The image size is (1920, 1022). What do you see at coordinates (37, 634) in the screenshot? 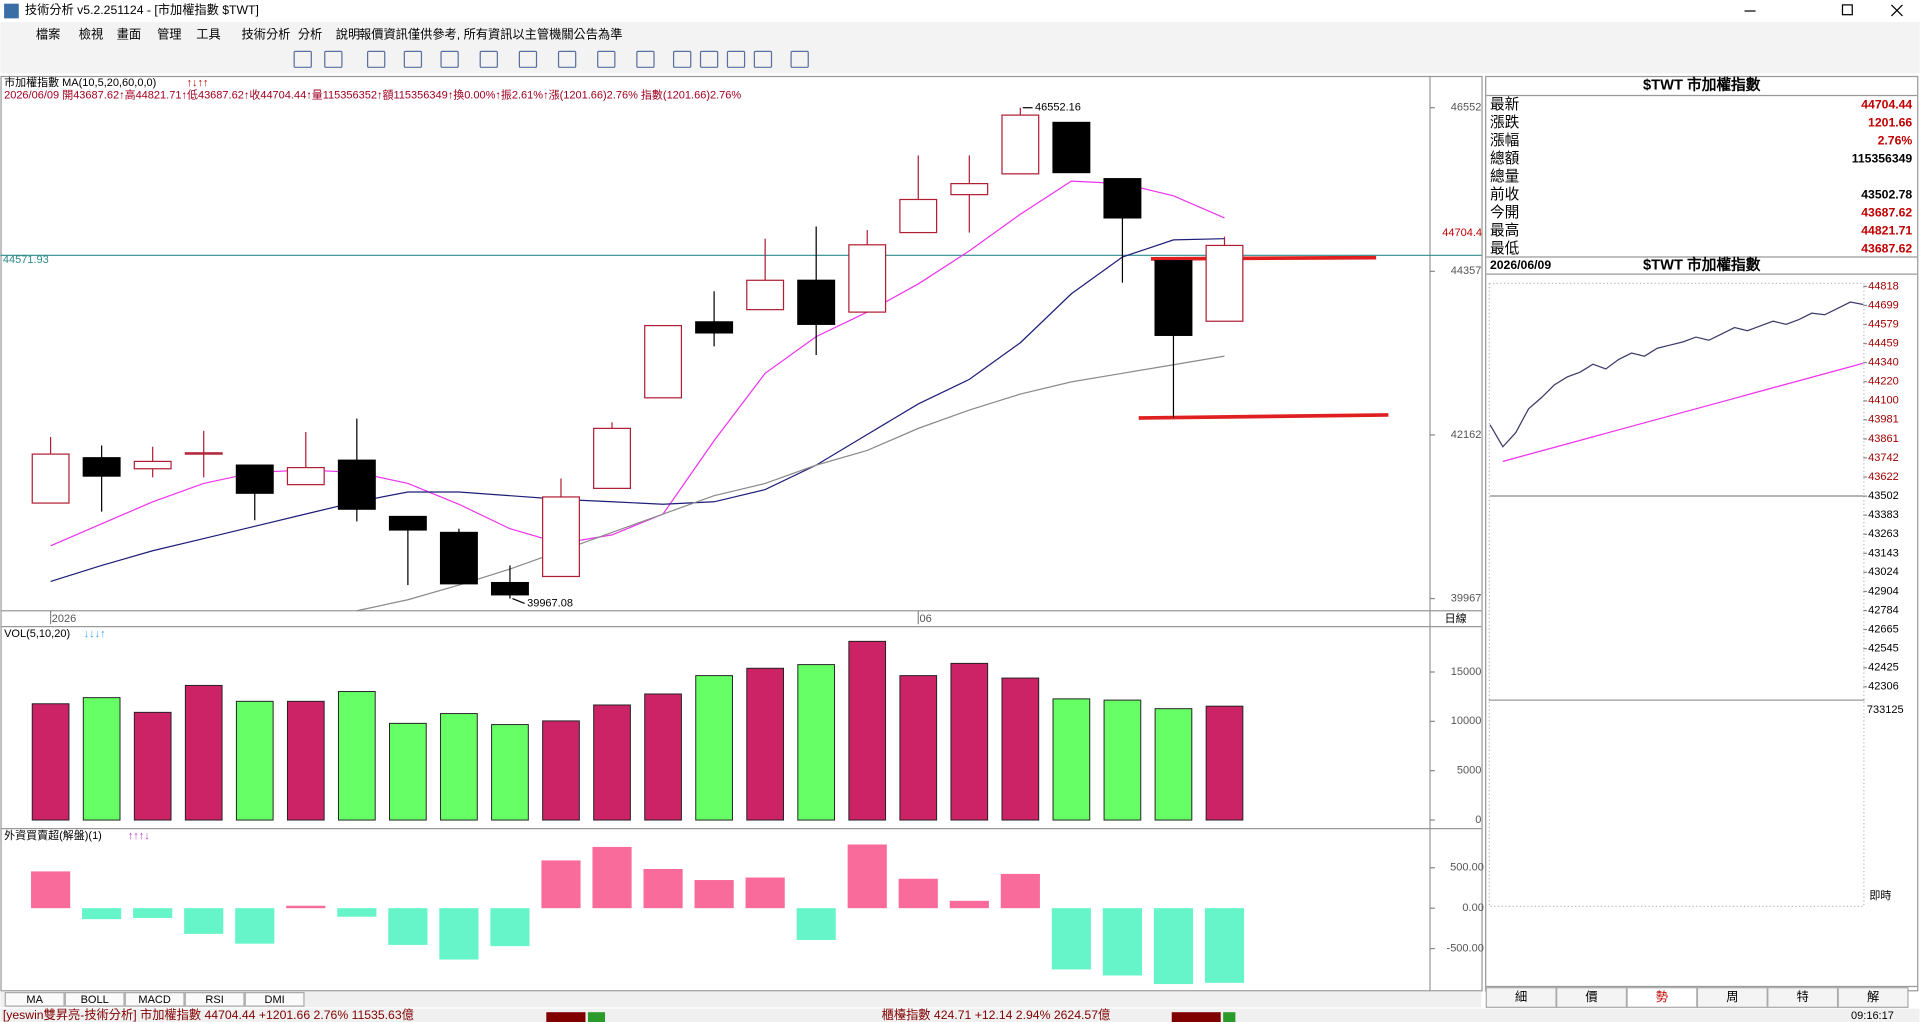
I see `chart-title: VOL(5,10,20)` at bounding box center [37, 634].